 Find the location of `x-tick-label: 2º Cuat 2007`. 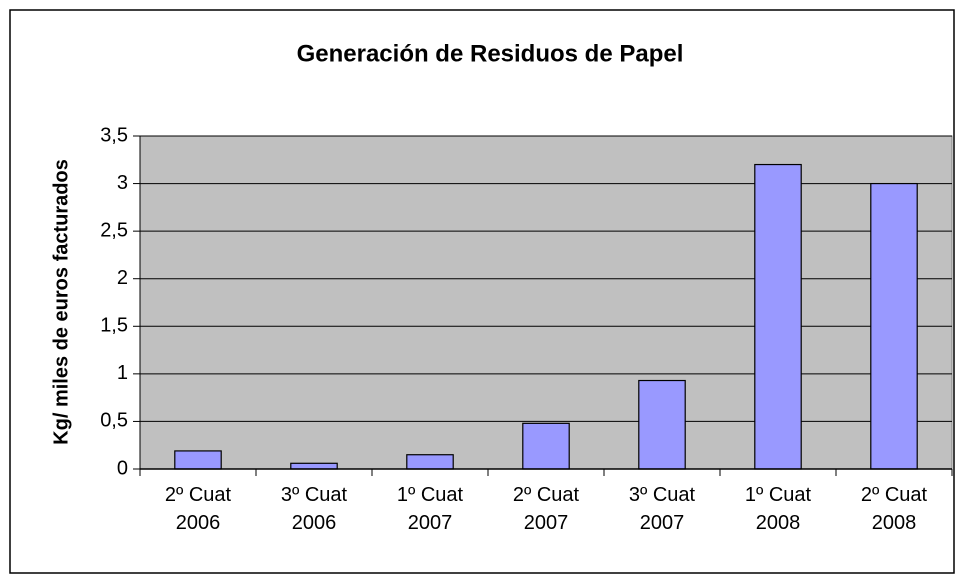

x-tick-label: 2º Cuat 2007 is located at coordinates (546, 509).